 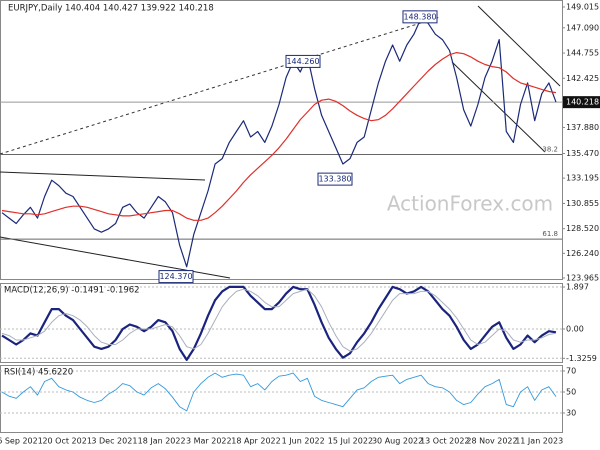 I want to click on y-tick-label: 128.520, so click(x=582, y=228).